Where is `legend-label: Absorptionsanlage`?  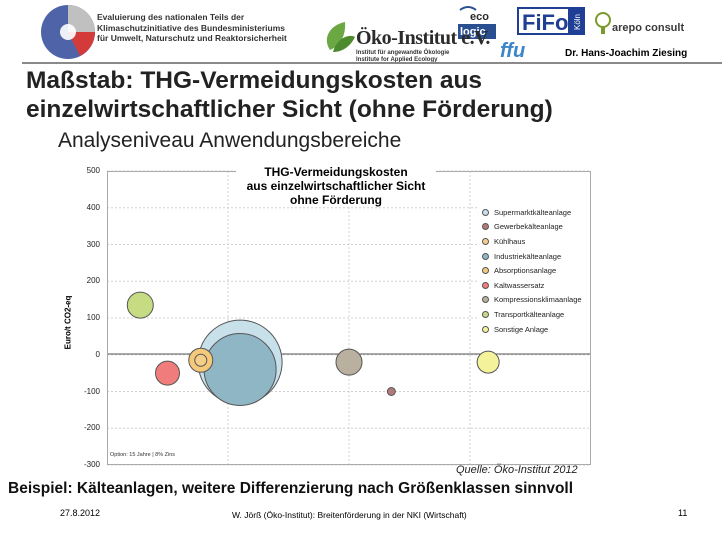
legend-label: Absorptionsanlage is located at coordinates (525, 271).